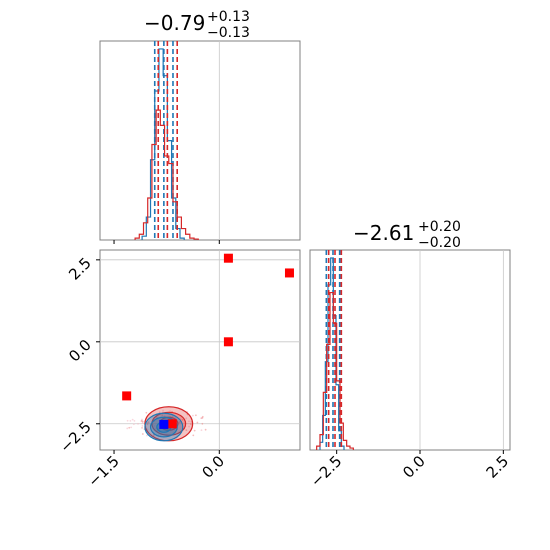 Image resolution: width=550 pixels, height=550 pixels. I want to click on hist-right-title-sub: −0.20, so click(439, 243).